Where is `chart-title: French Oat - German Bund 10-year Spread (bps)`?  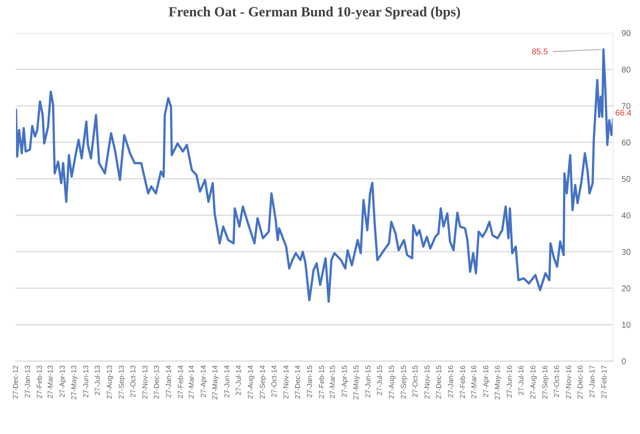 chart-title: French Oat - German Bund 10-year Spread (bps) is located at coordinates (314, 13).